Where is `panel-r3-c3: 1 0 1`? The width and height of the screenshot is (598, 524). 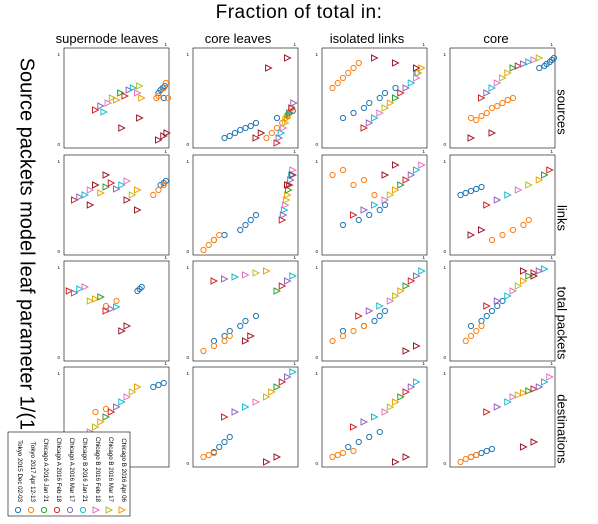 panel-r3-c3: 1 0 1 is located at coordinates (499, 414).